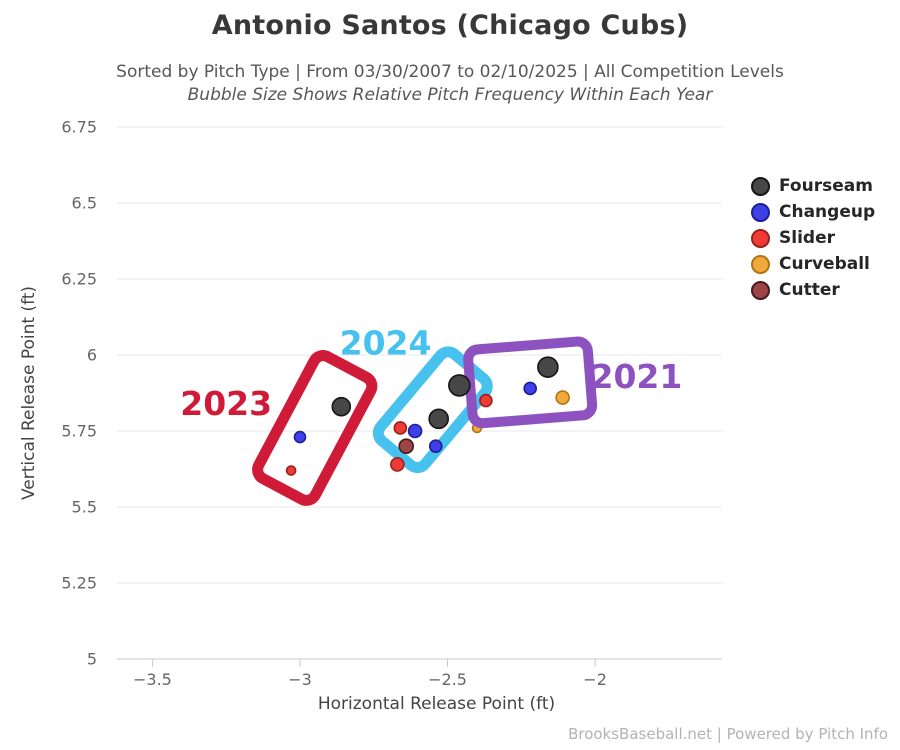  I want to click on bubble-slider-2021, so click(486, 400).